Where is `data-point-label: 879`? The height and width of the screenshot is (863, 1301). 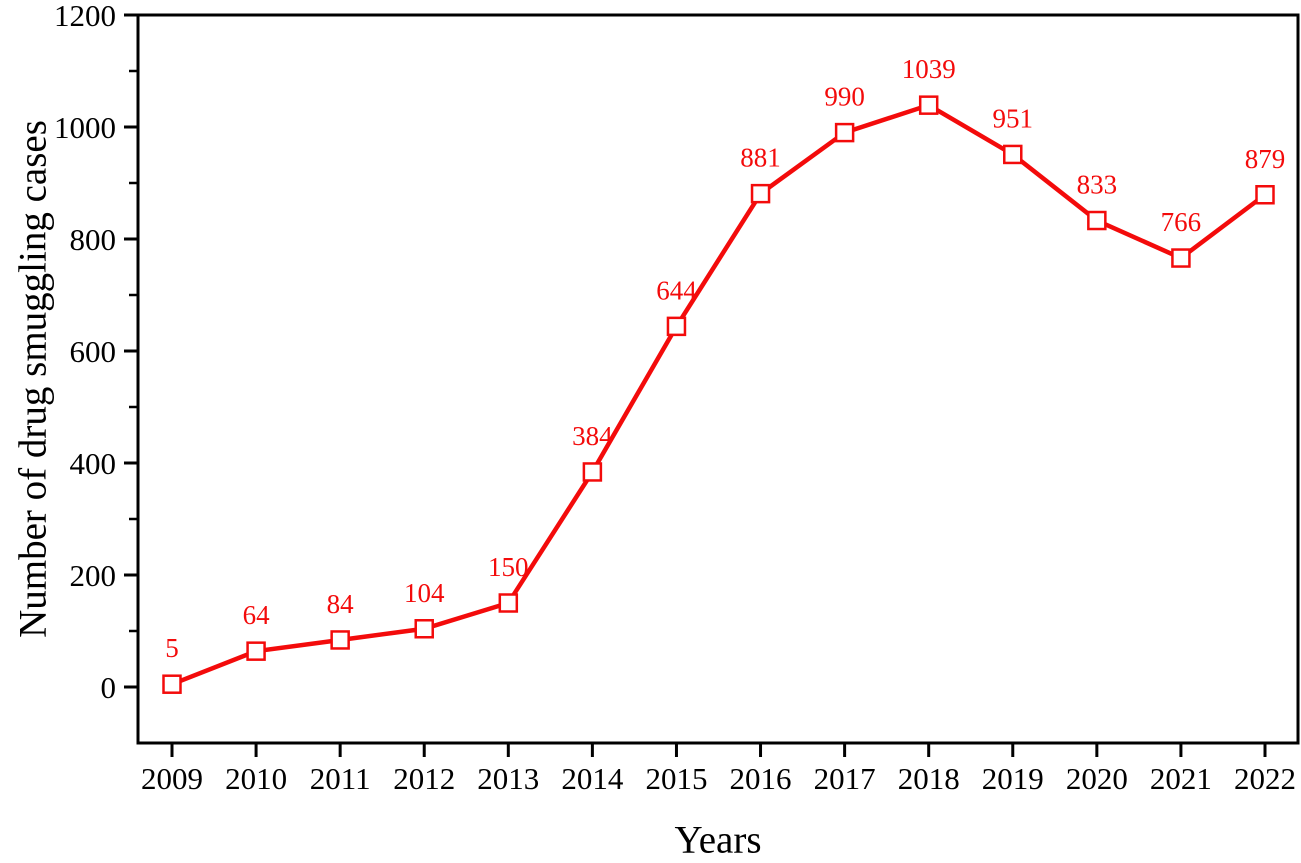 data-point-label: 879 is located at coordinates (1265, 159).